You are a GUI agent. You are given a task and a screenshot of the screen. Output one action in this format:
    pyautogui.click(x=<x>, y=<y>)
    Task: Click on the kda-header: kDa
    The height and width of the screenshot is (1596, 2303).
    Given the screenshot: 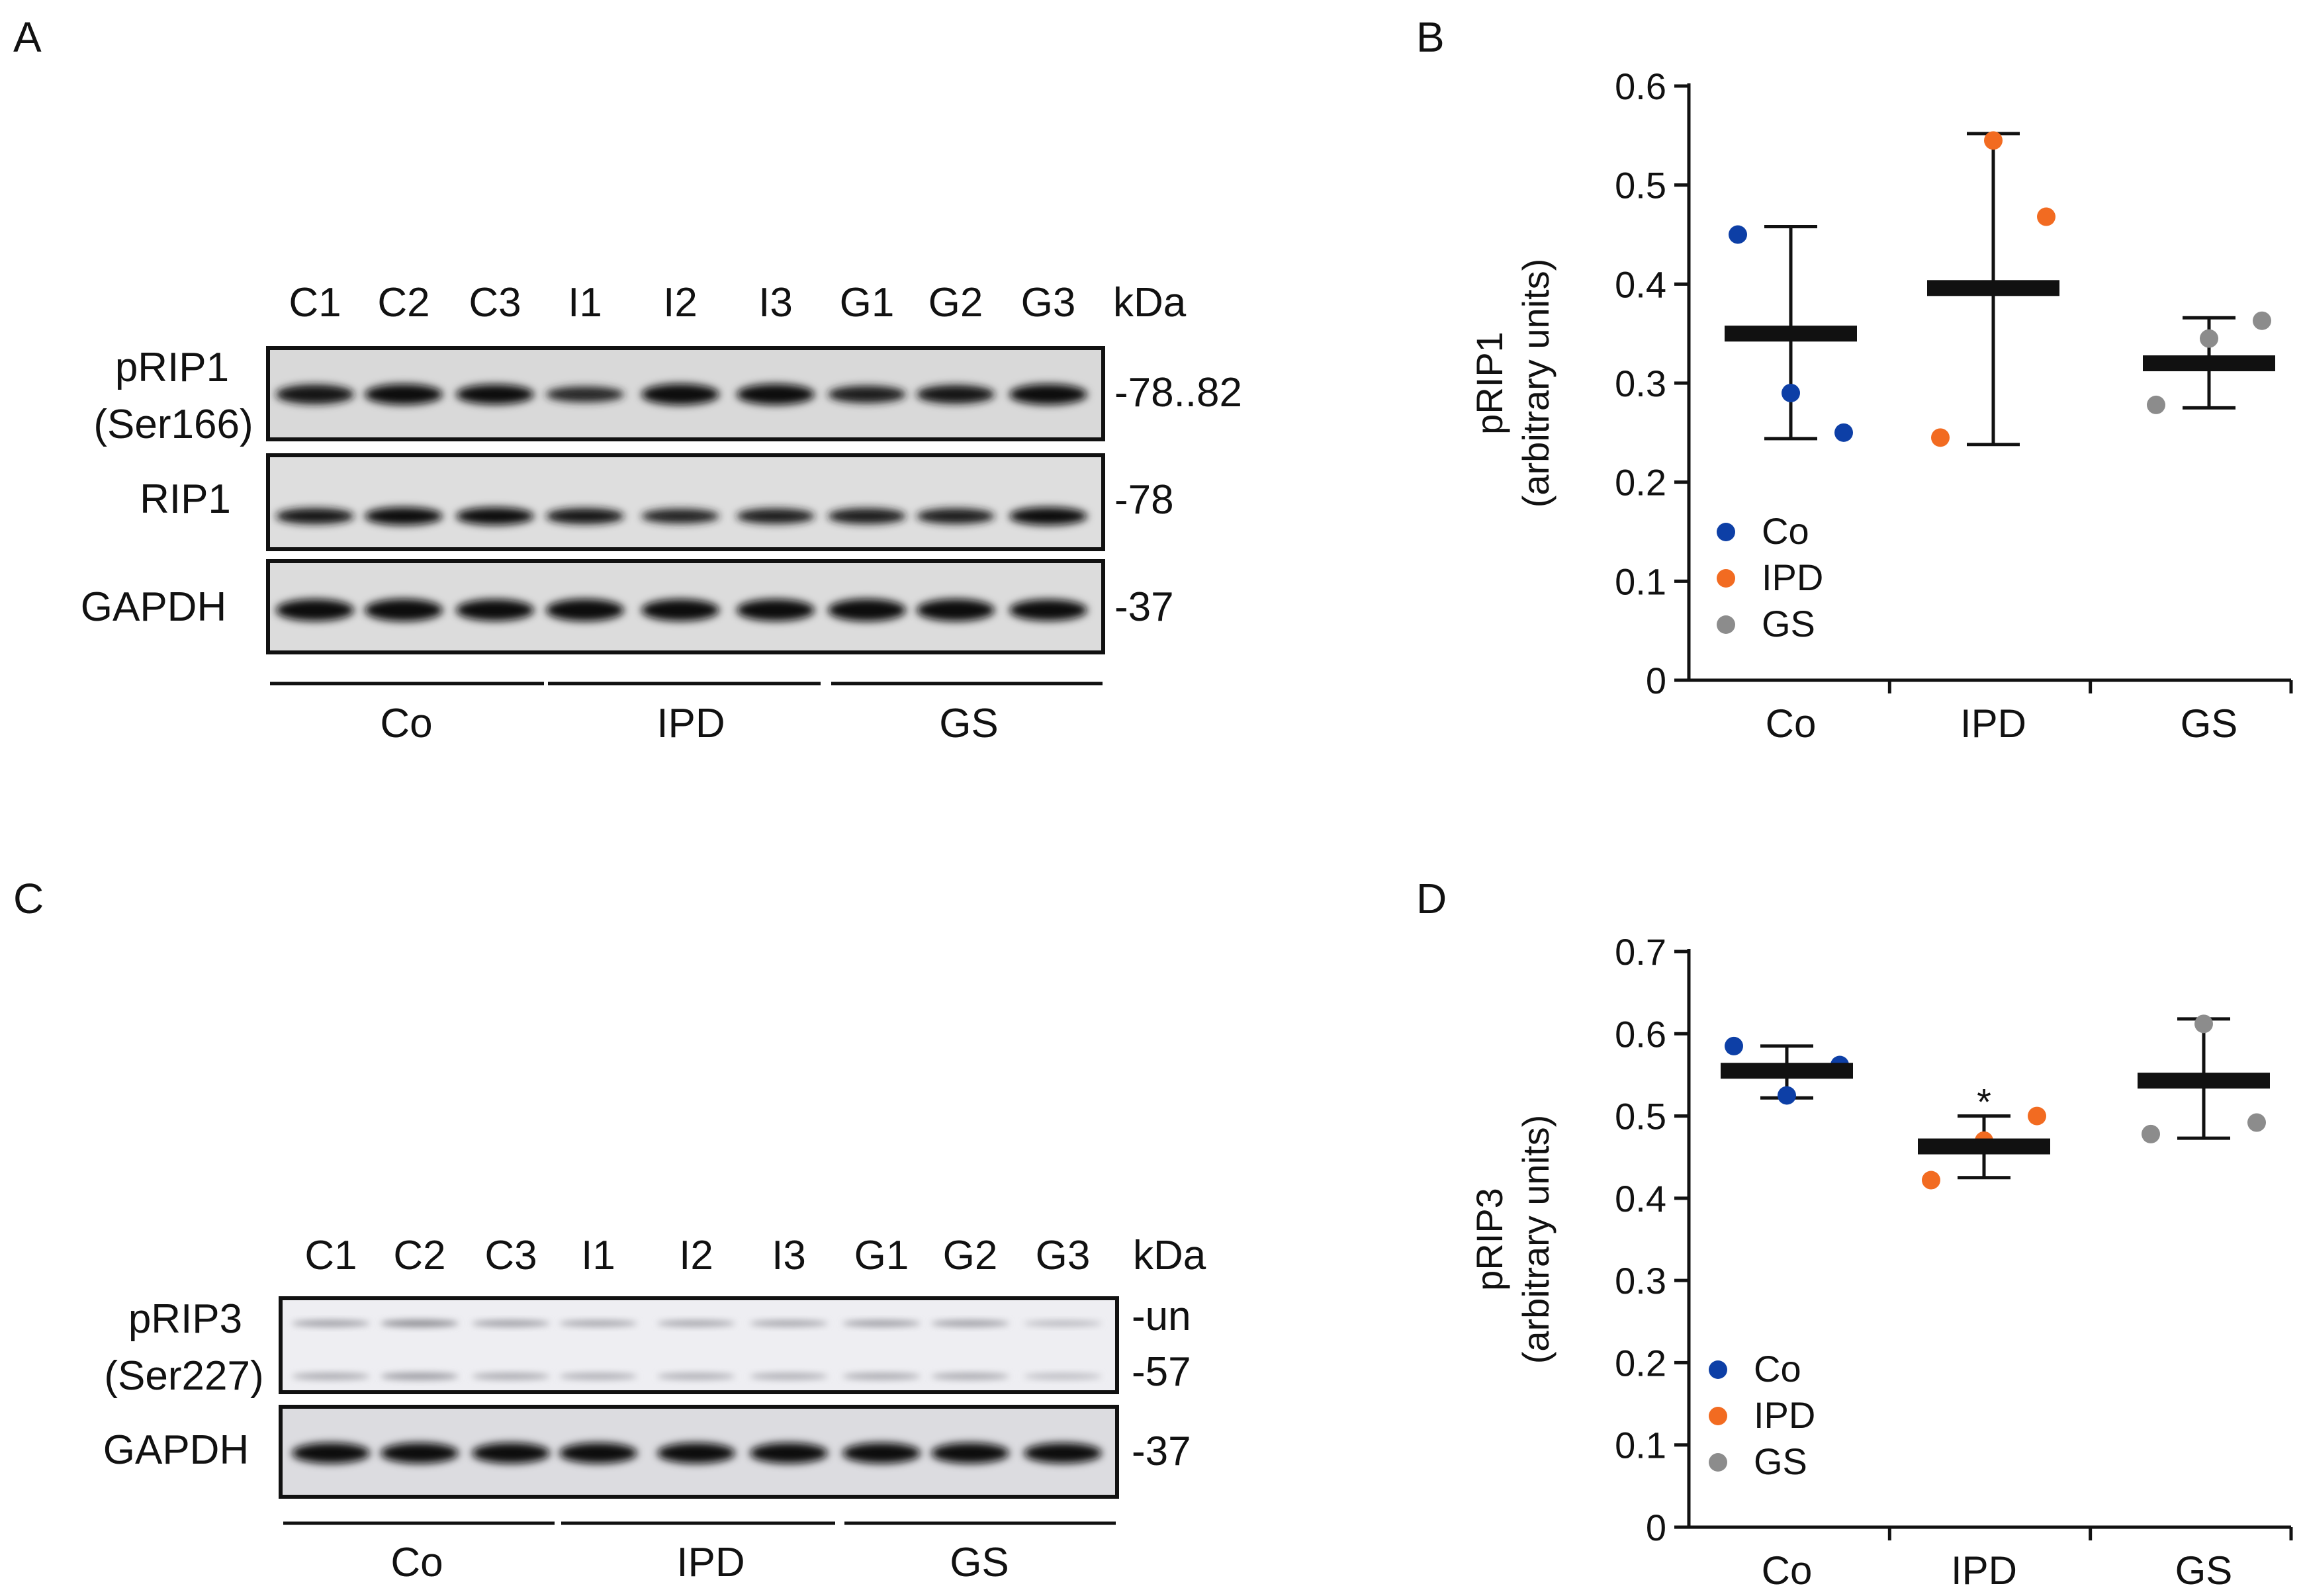 What is the action you would take?
    pyautogui.click(x=1169, y=1255)
    